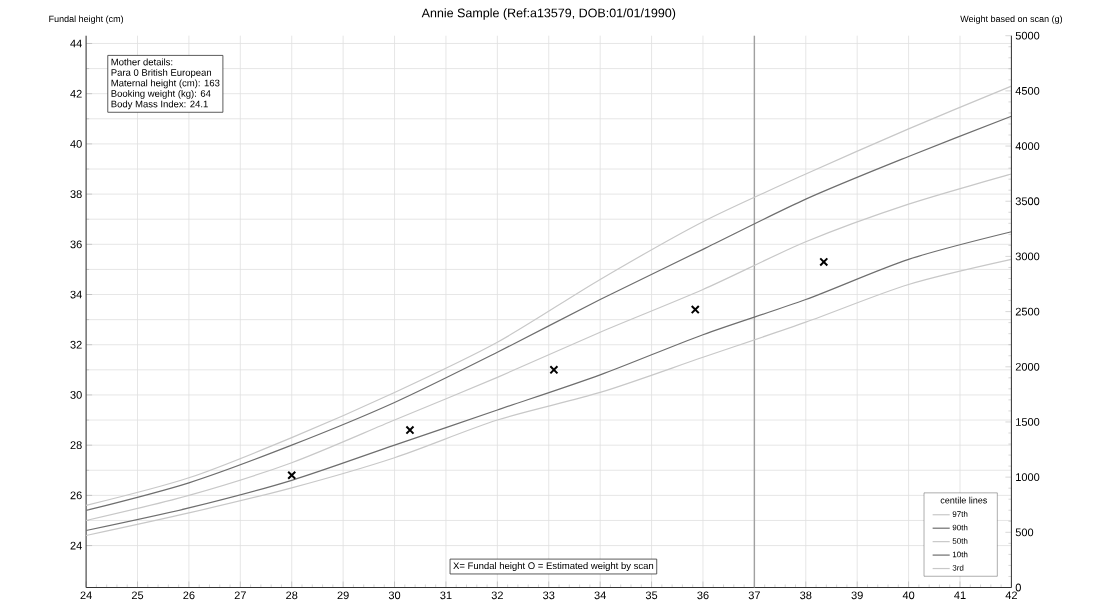 This screenshot has width=1104, height=614. I want to click on x-tick-label: 38, so click(806, 595).